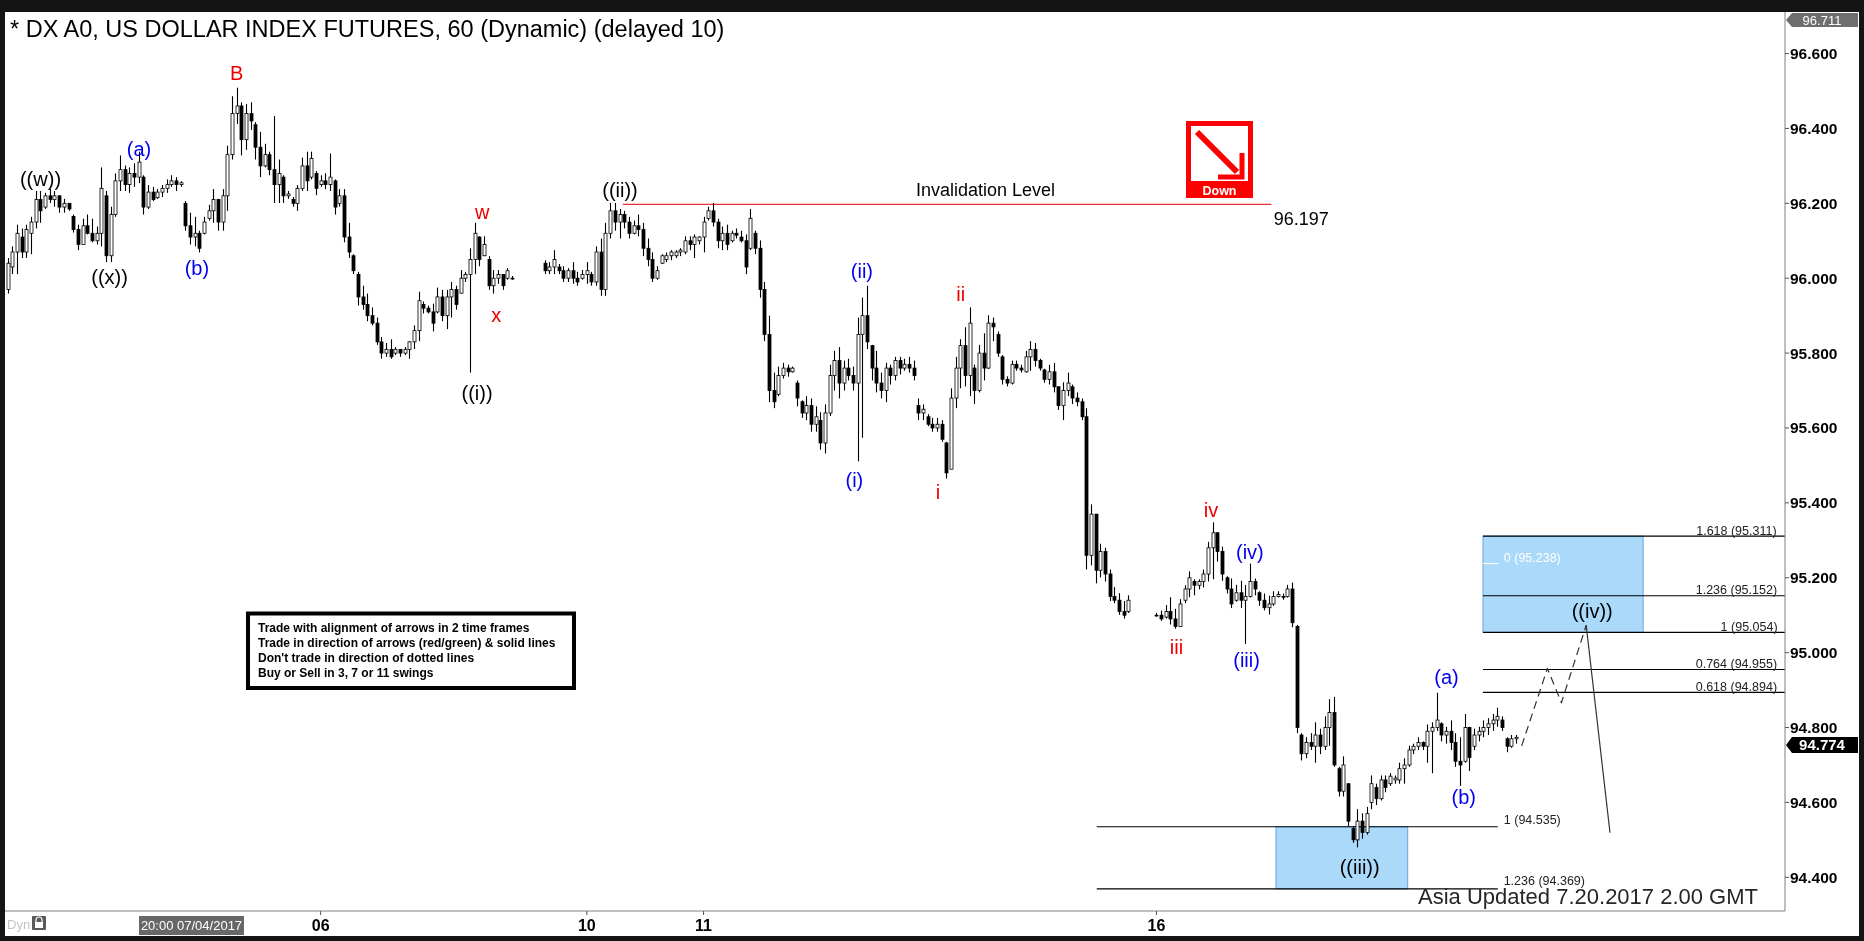 The width and height of the screenshot is (1864, 941). I want to click on annotation: (iii), so click(1246, 659).